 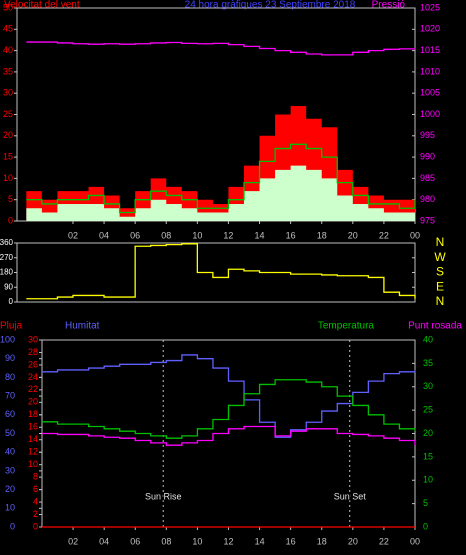 What do you see at coordinates (346, 326) in the screenshot?
I see `legend-label: Temperatura` at bounding box center [346, 326].